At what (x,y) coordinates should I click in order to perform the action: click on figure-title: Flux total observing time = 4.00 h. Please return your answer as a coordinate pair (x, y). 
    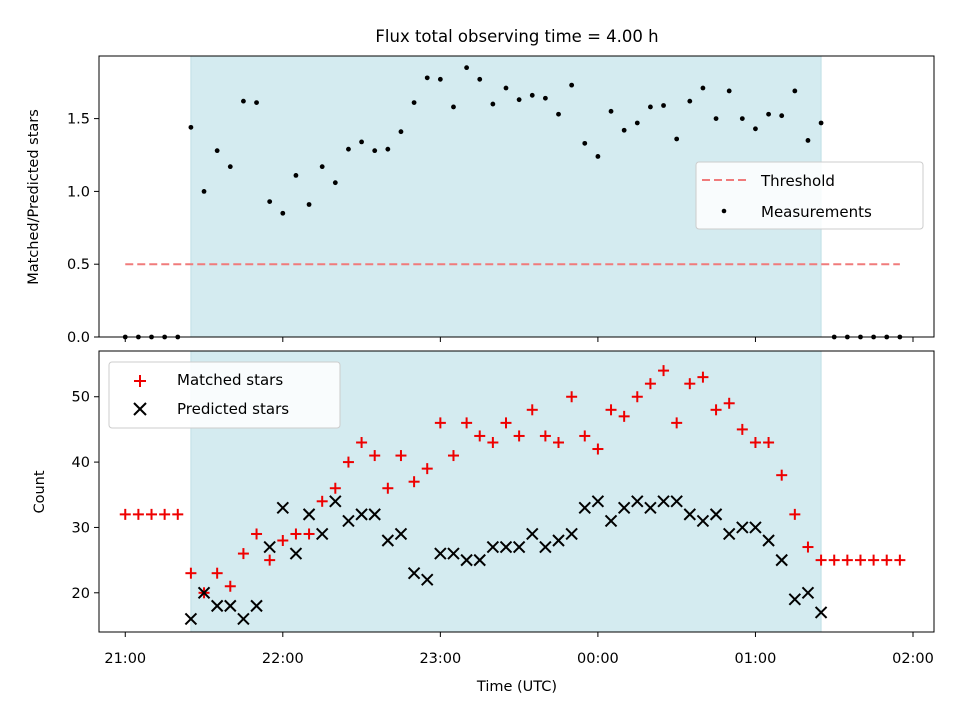
    Looking at the image, I should click on (516, 36).